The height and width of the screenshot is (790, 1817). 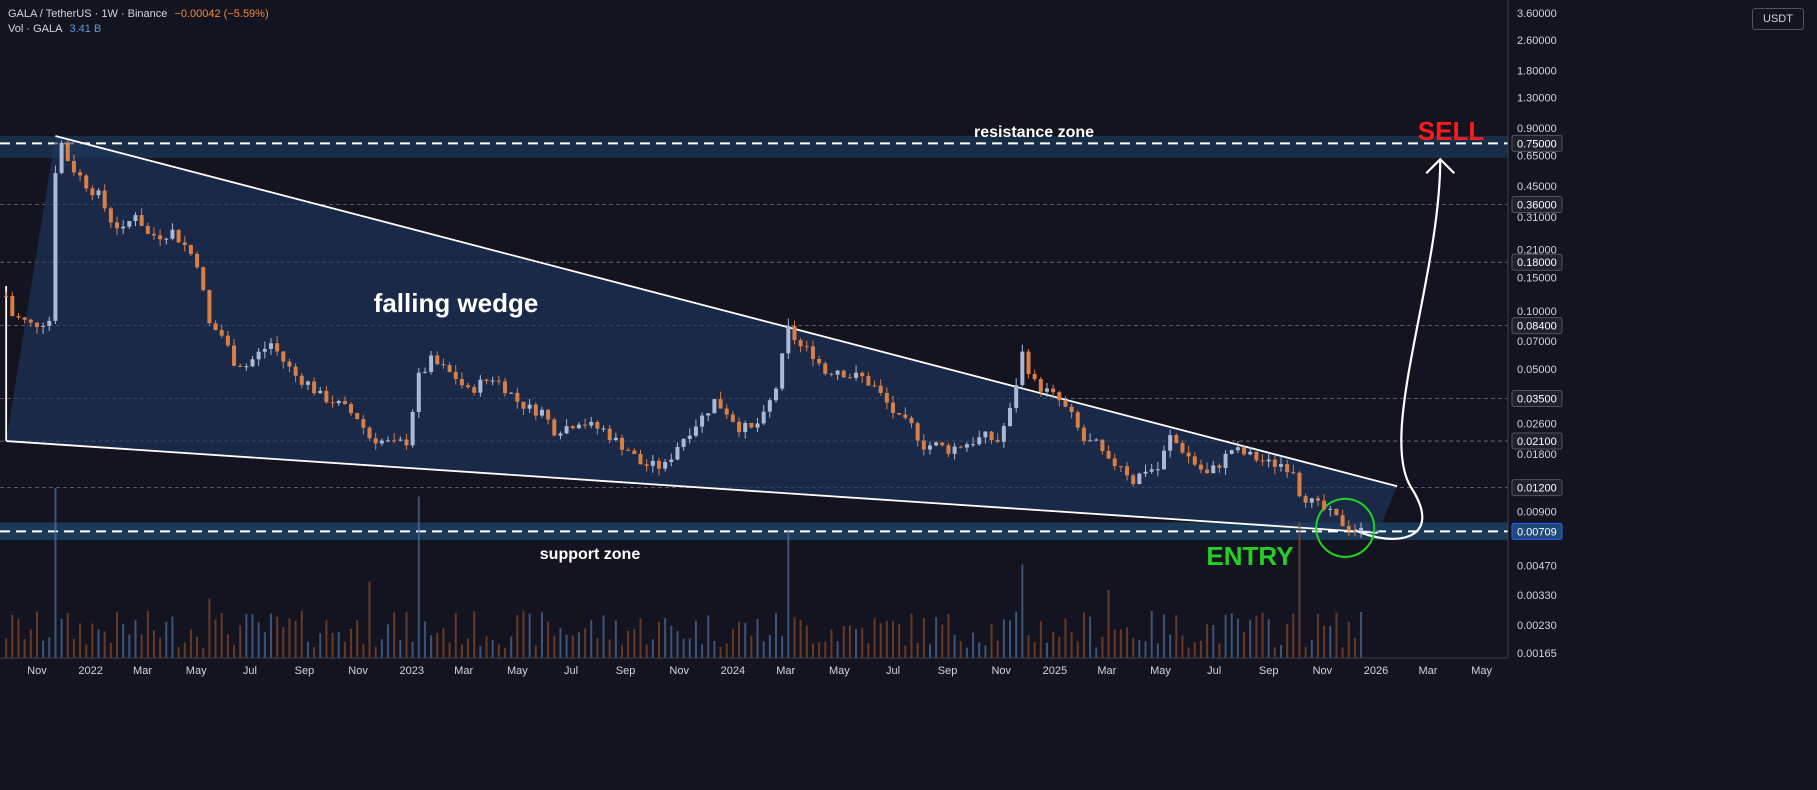 What do you see at coordinates (517, 671) in the screenshot?
I see `time-tick-label: May` at bounding box center [517, 671].